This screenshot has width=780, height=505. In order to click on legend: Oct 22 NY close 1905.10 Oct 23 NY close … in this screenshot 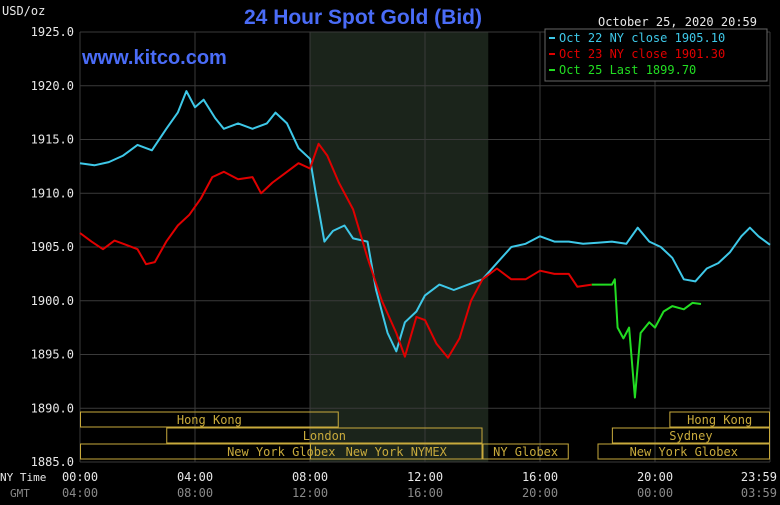, I will do `click(656, 55)`.